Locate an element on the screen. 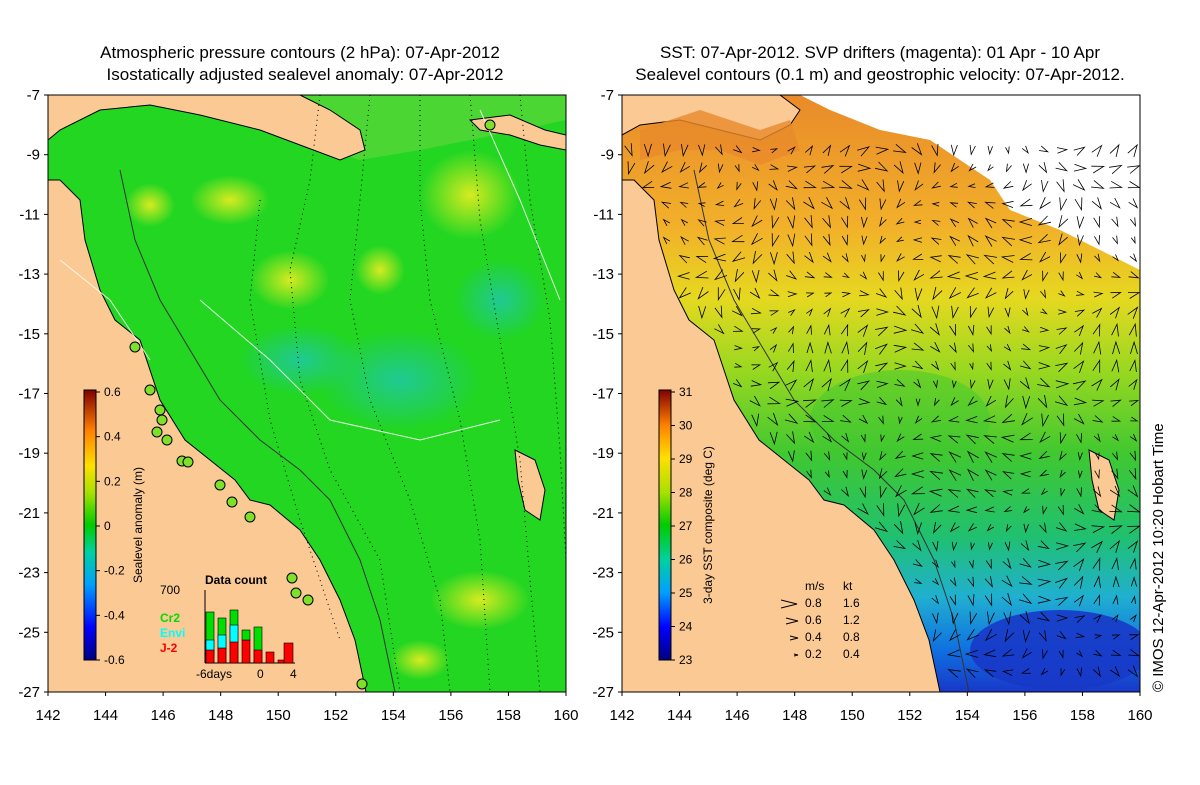 This screenshot has height=785, width=1200. legend-j2: J-2 is located at coordinates (169, 648).